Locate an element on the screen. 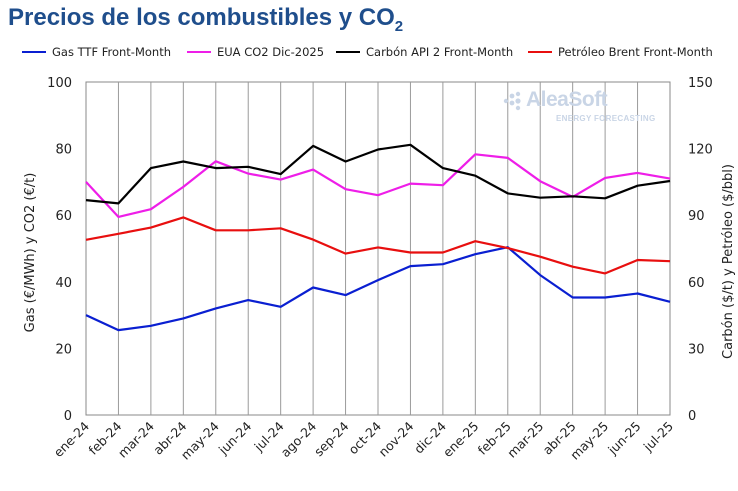 This screenshot has height=491, width=738. legend-label-coal: Carbón API 2 Front-Month is located at coordinates (440, 52).